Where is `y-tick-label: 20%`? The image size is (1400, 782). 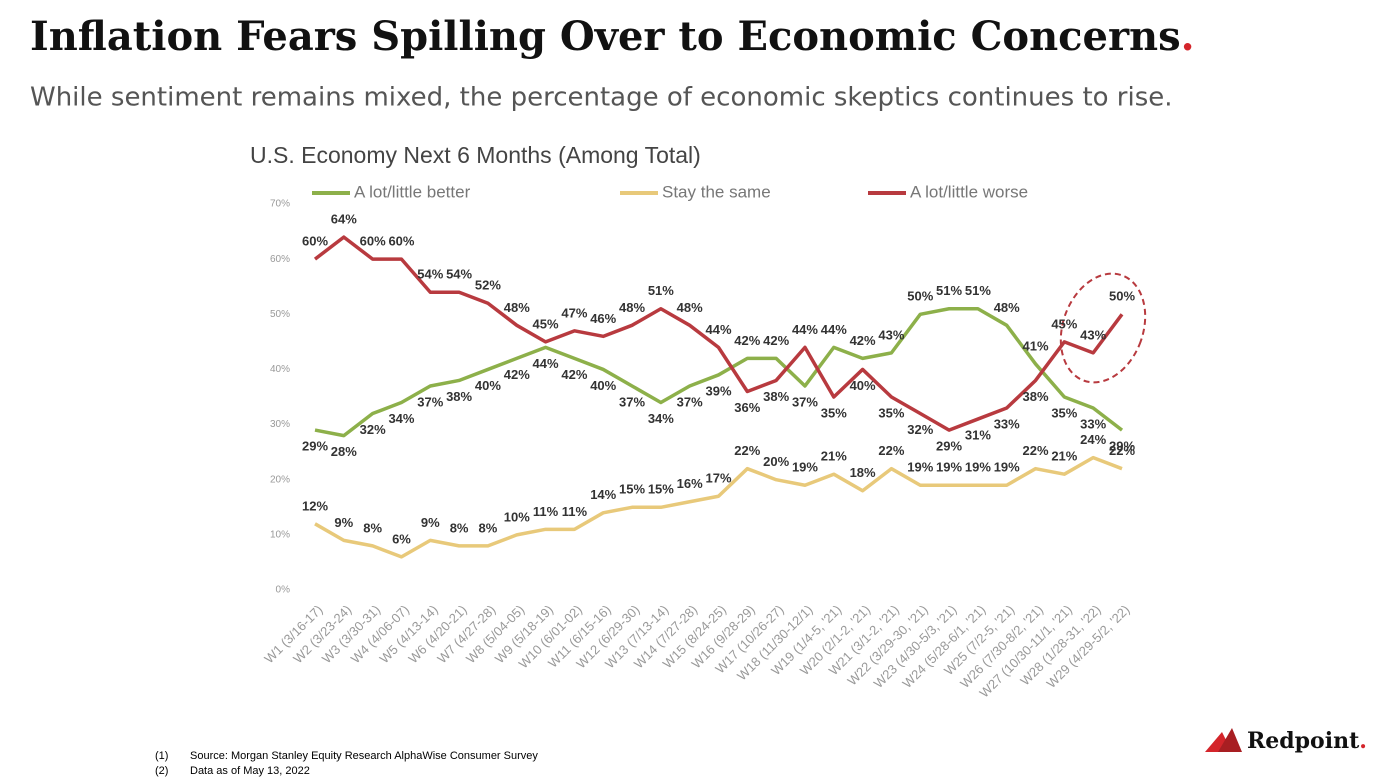 y-tick-label: 20% is located at coordinates (280, 479).